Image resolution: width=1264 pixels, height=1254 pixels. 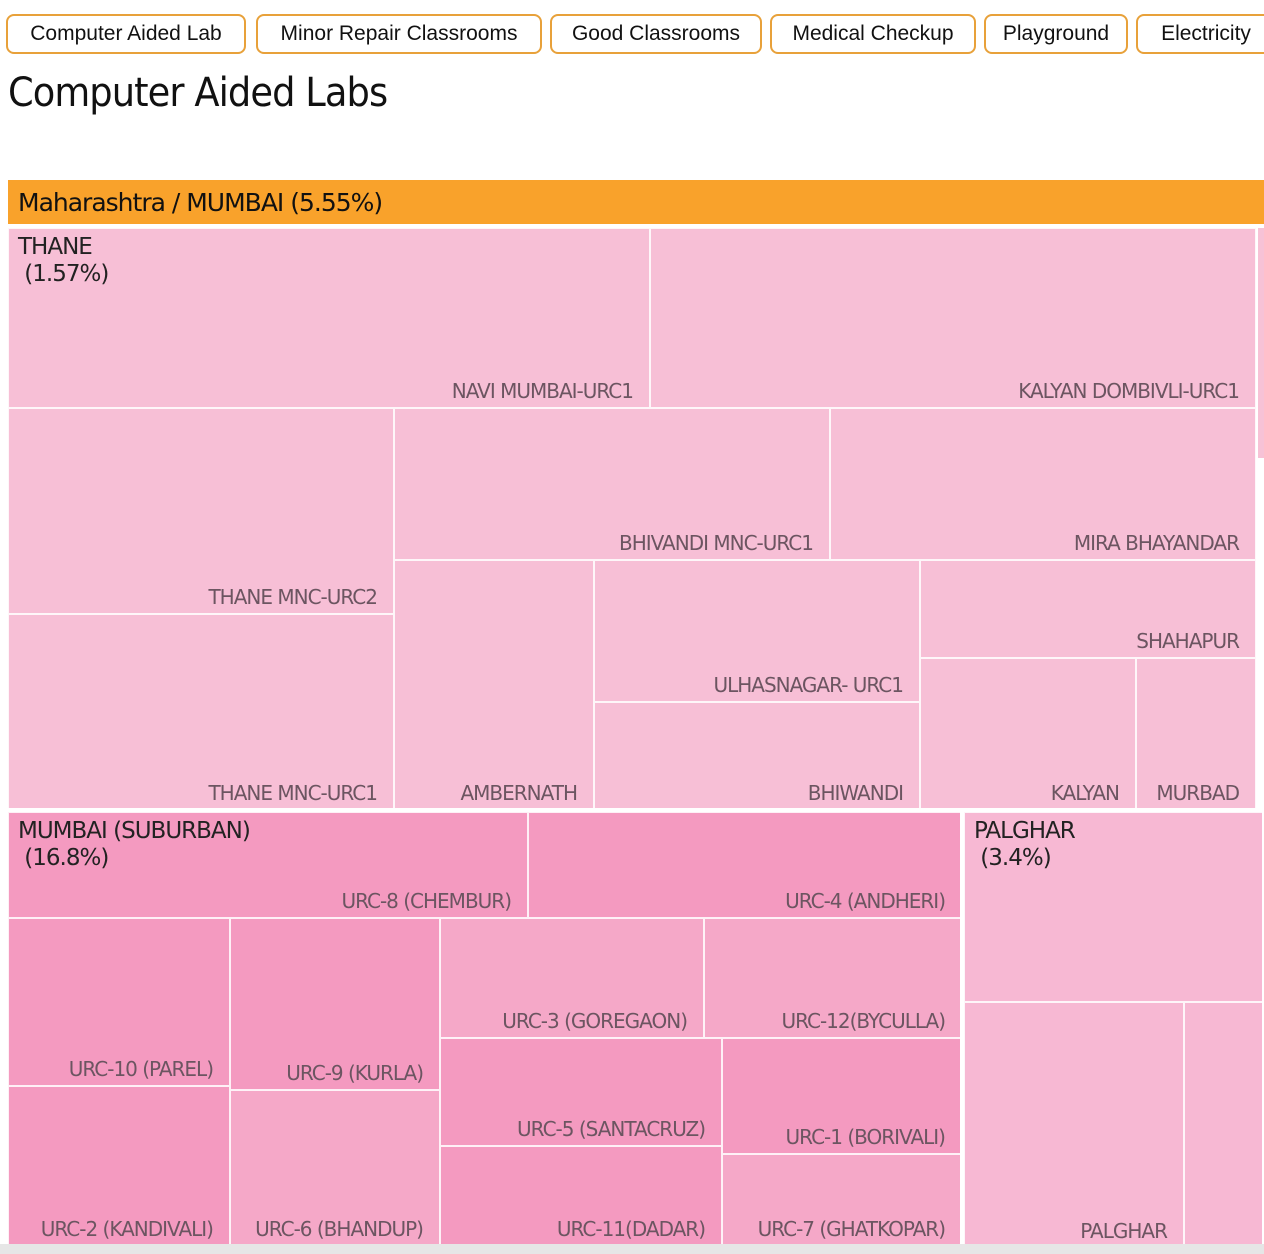 What do you see at coordinates (399, 34) in the screenshot?
I see `tab-minor-repair-classrooms: Minor Repair Classrooms` at bounding box center [399, 34].